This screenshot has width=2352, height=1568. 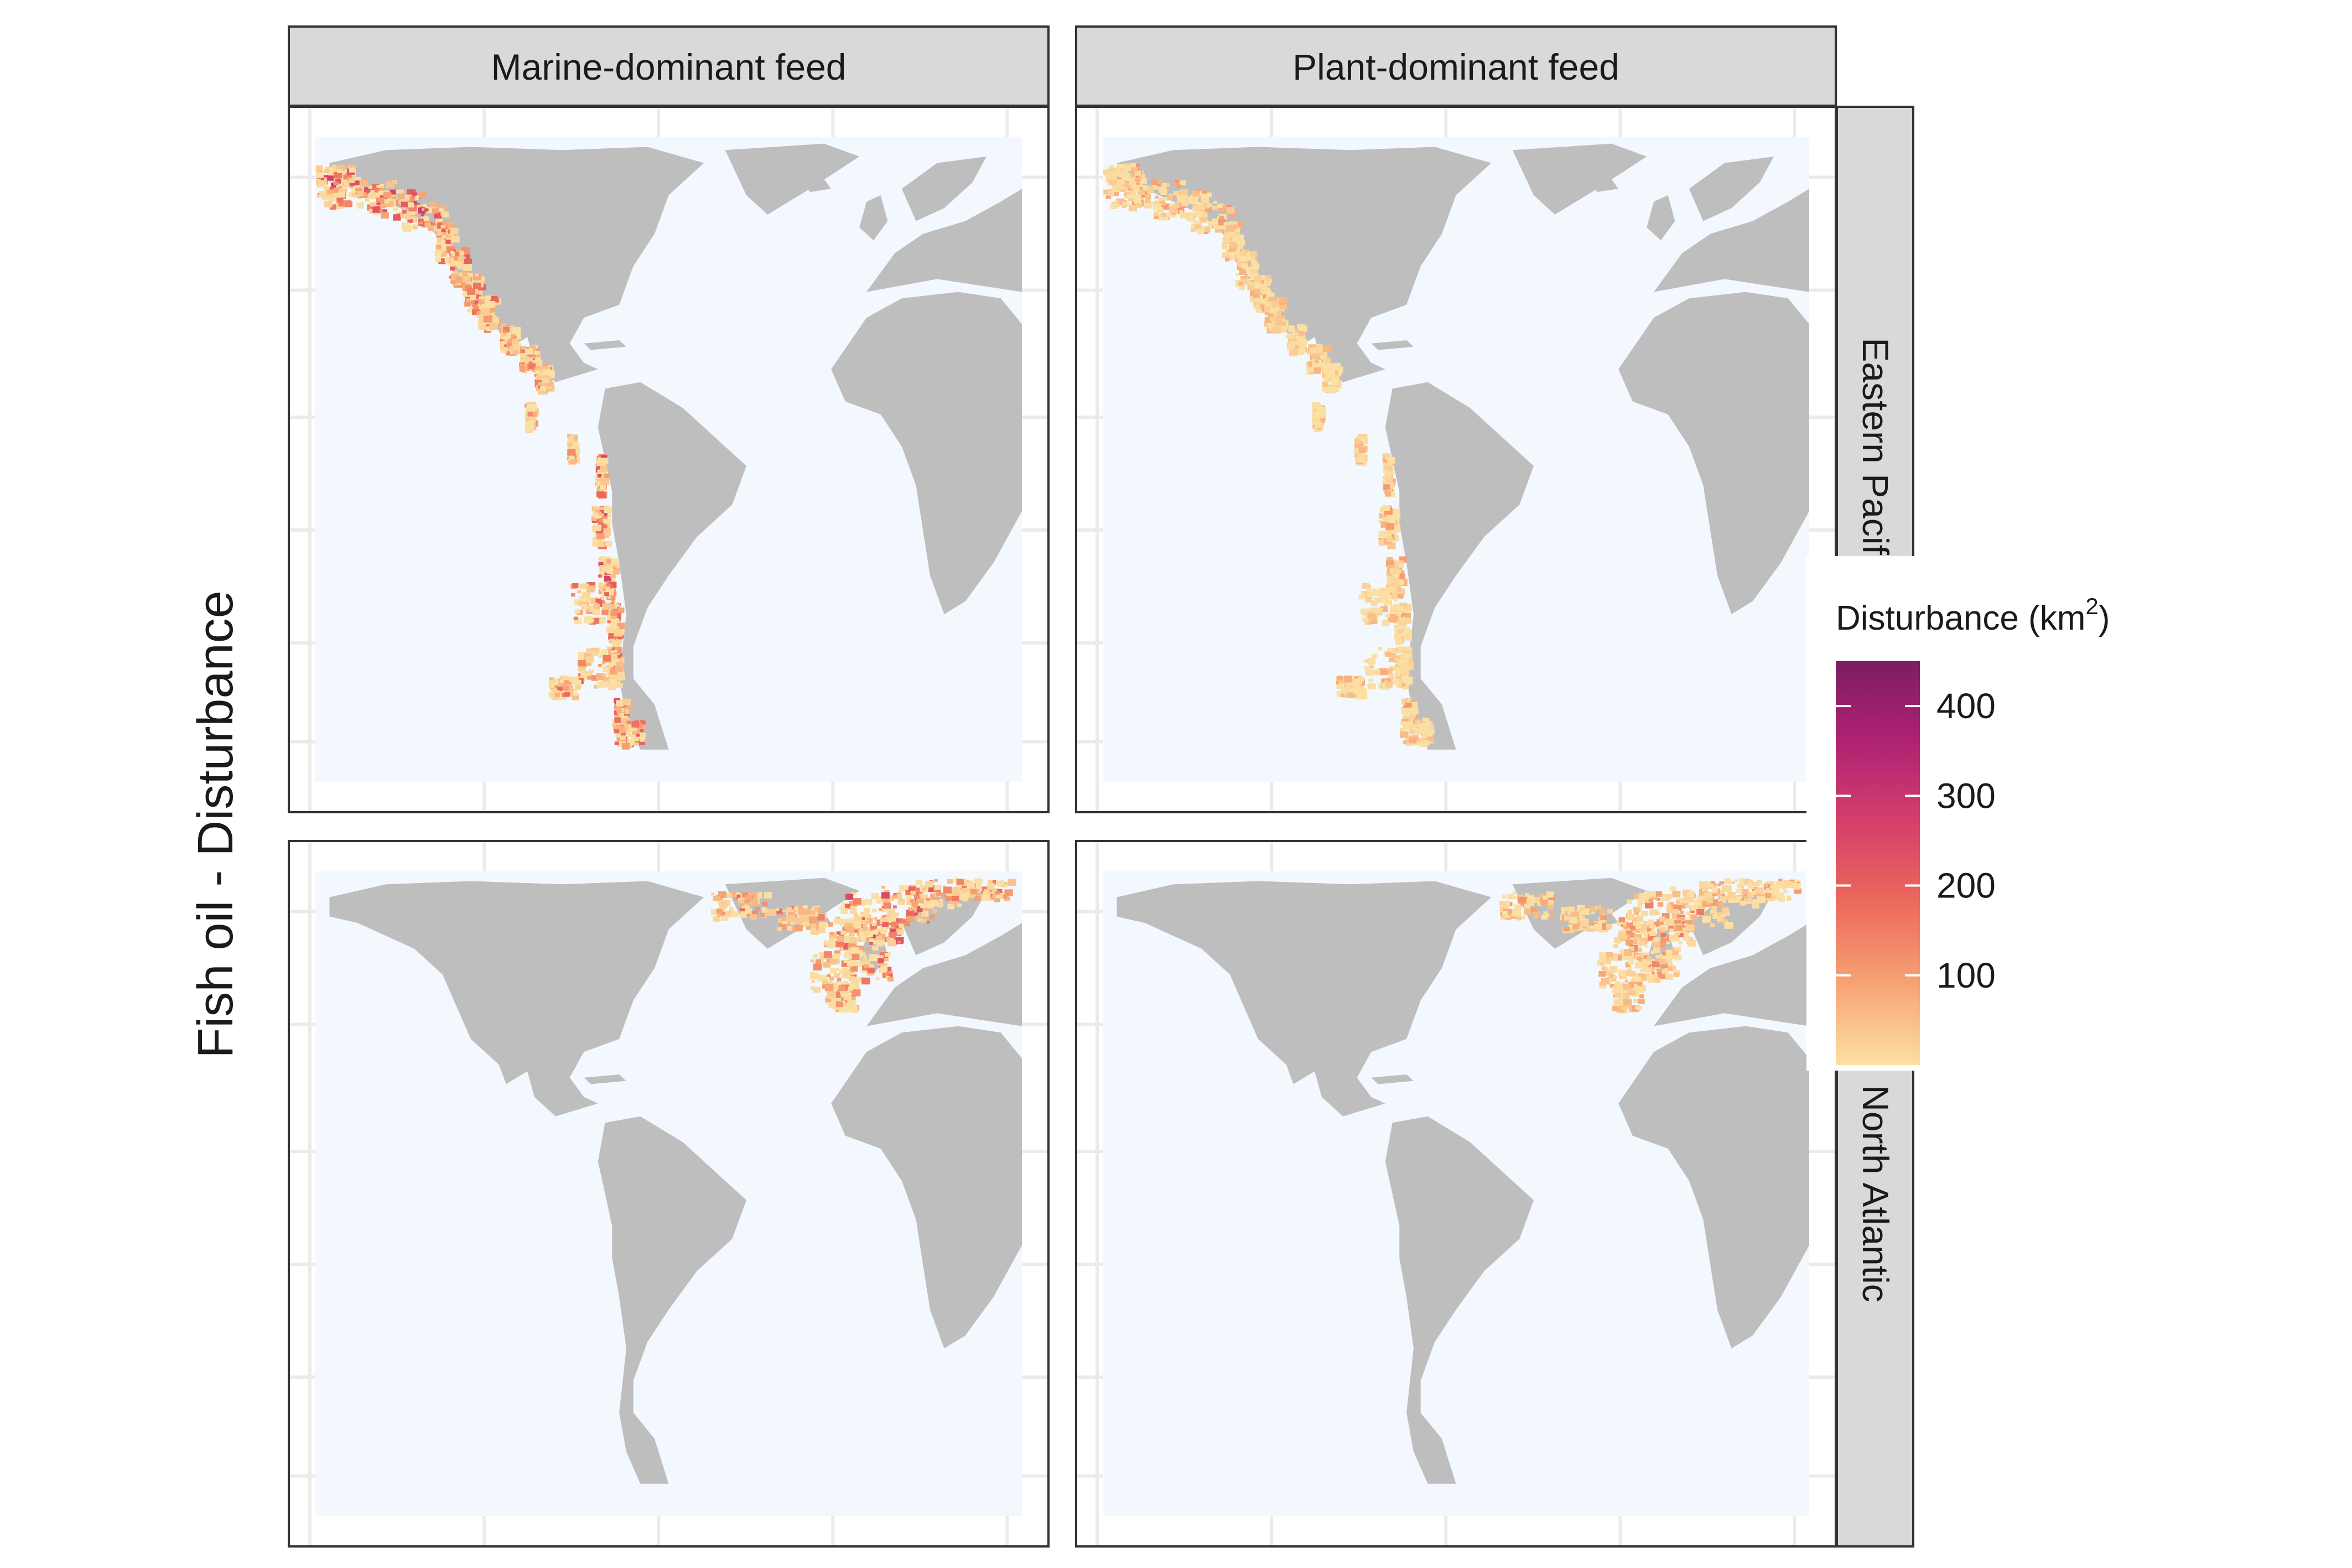 What do you see at coordinates (1966, 976) in the screenshot?
I see `legend-tick-label: 100` at bounding box center [1966, 976].